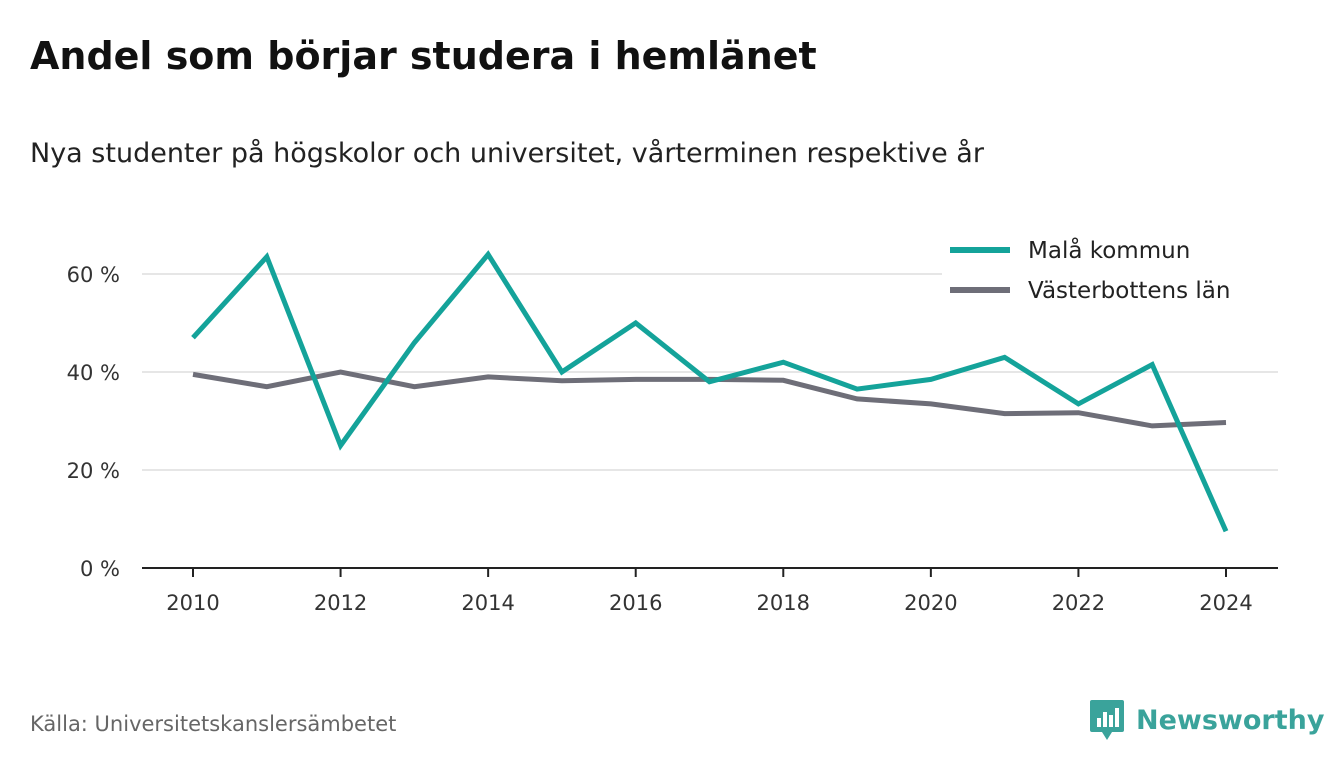 This screenshot has height=771, width=1340. Describe the element at coordinates (423, 56) in the screenshot. I see `chart-title: Andel som börjar studera i hemlänet` at that location.